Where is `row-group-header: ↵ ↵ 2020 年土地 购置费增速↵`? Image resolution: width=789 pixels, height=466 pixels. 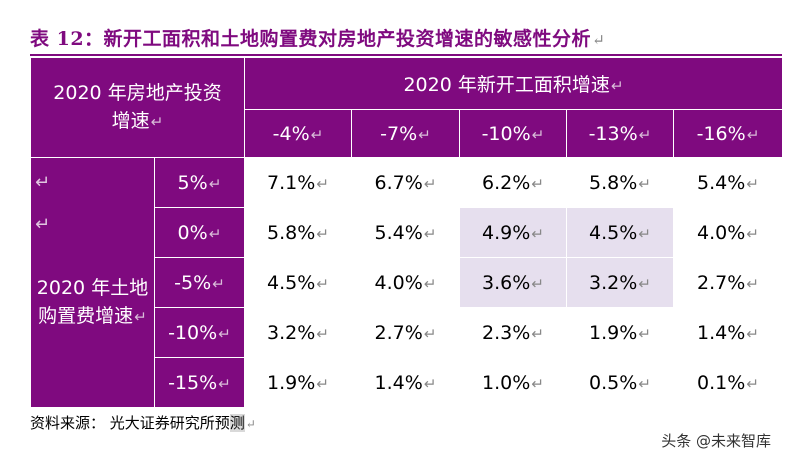 row-group-header: ↵ ↵ 2020 年土地 购置费增速↵ is located at coordinates (92, 282).